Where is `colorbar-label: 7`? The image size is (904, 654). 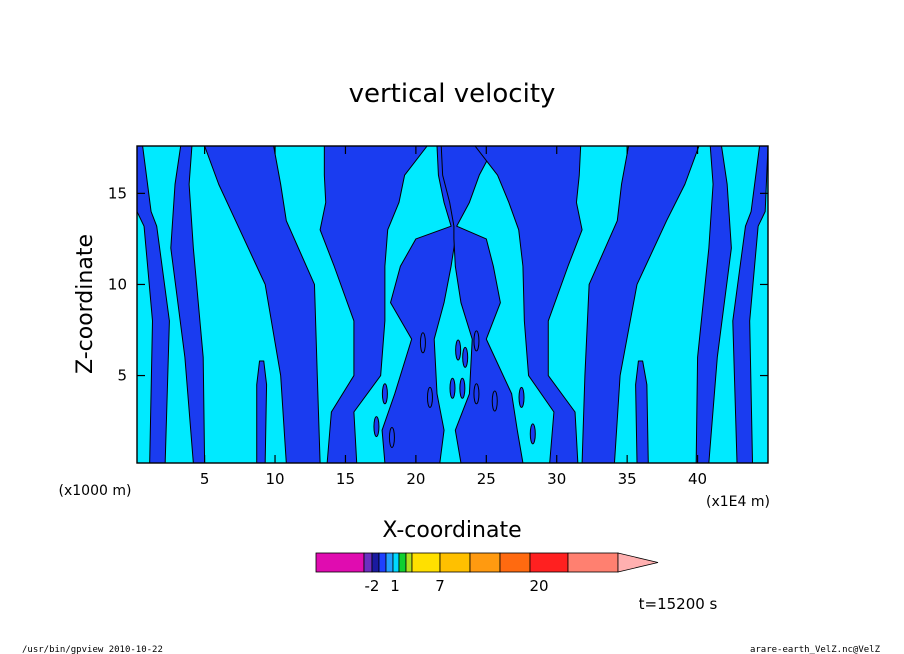
colorbar-label: 7 is located at coordinates (440, 586).